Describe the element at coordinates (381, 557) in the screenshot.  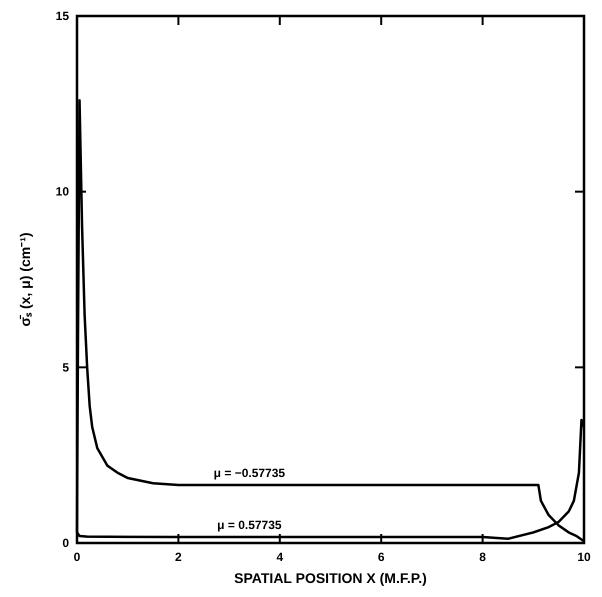
I see `x-tick-label: 6` at that location.